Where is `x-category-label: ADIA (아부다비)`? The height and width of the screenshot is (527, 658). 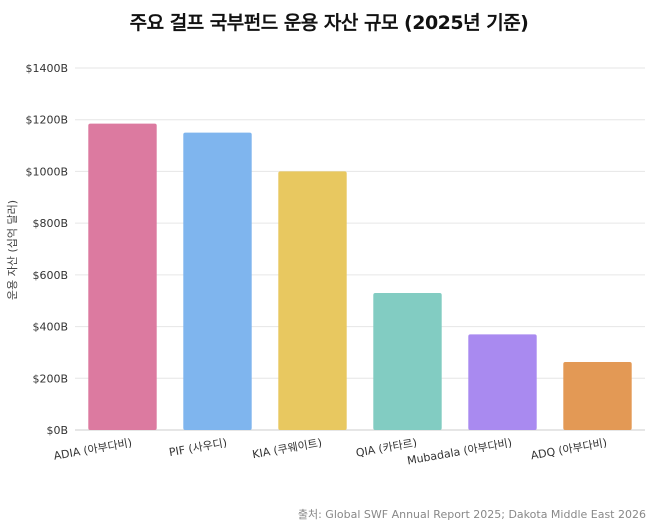 x-category-label: ADIA (아부다비) is located at coordinates (93, 449).